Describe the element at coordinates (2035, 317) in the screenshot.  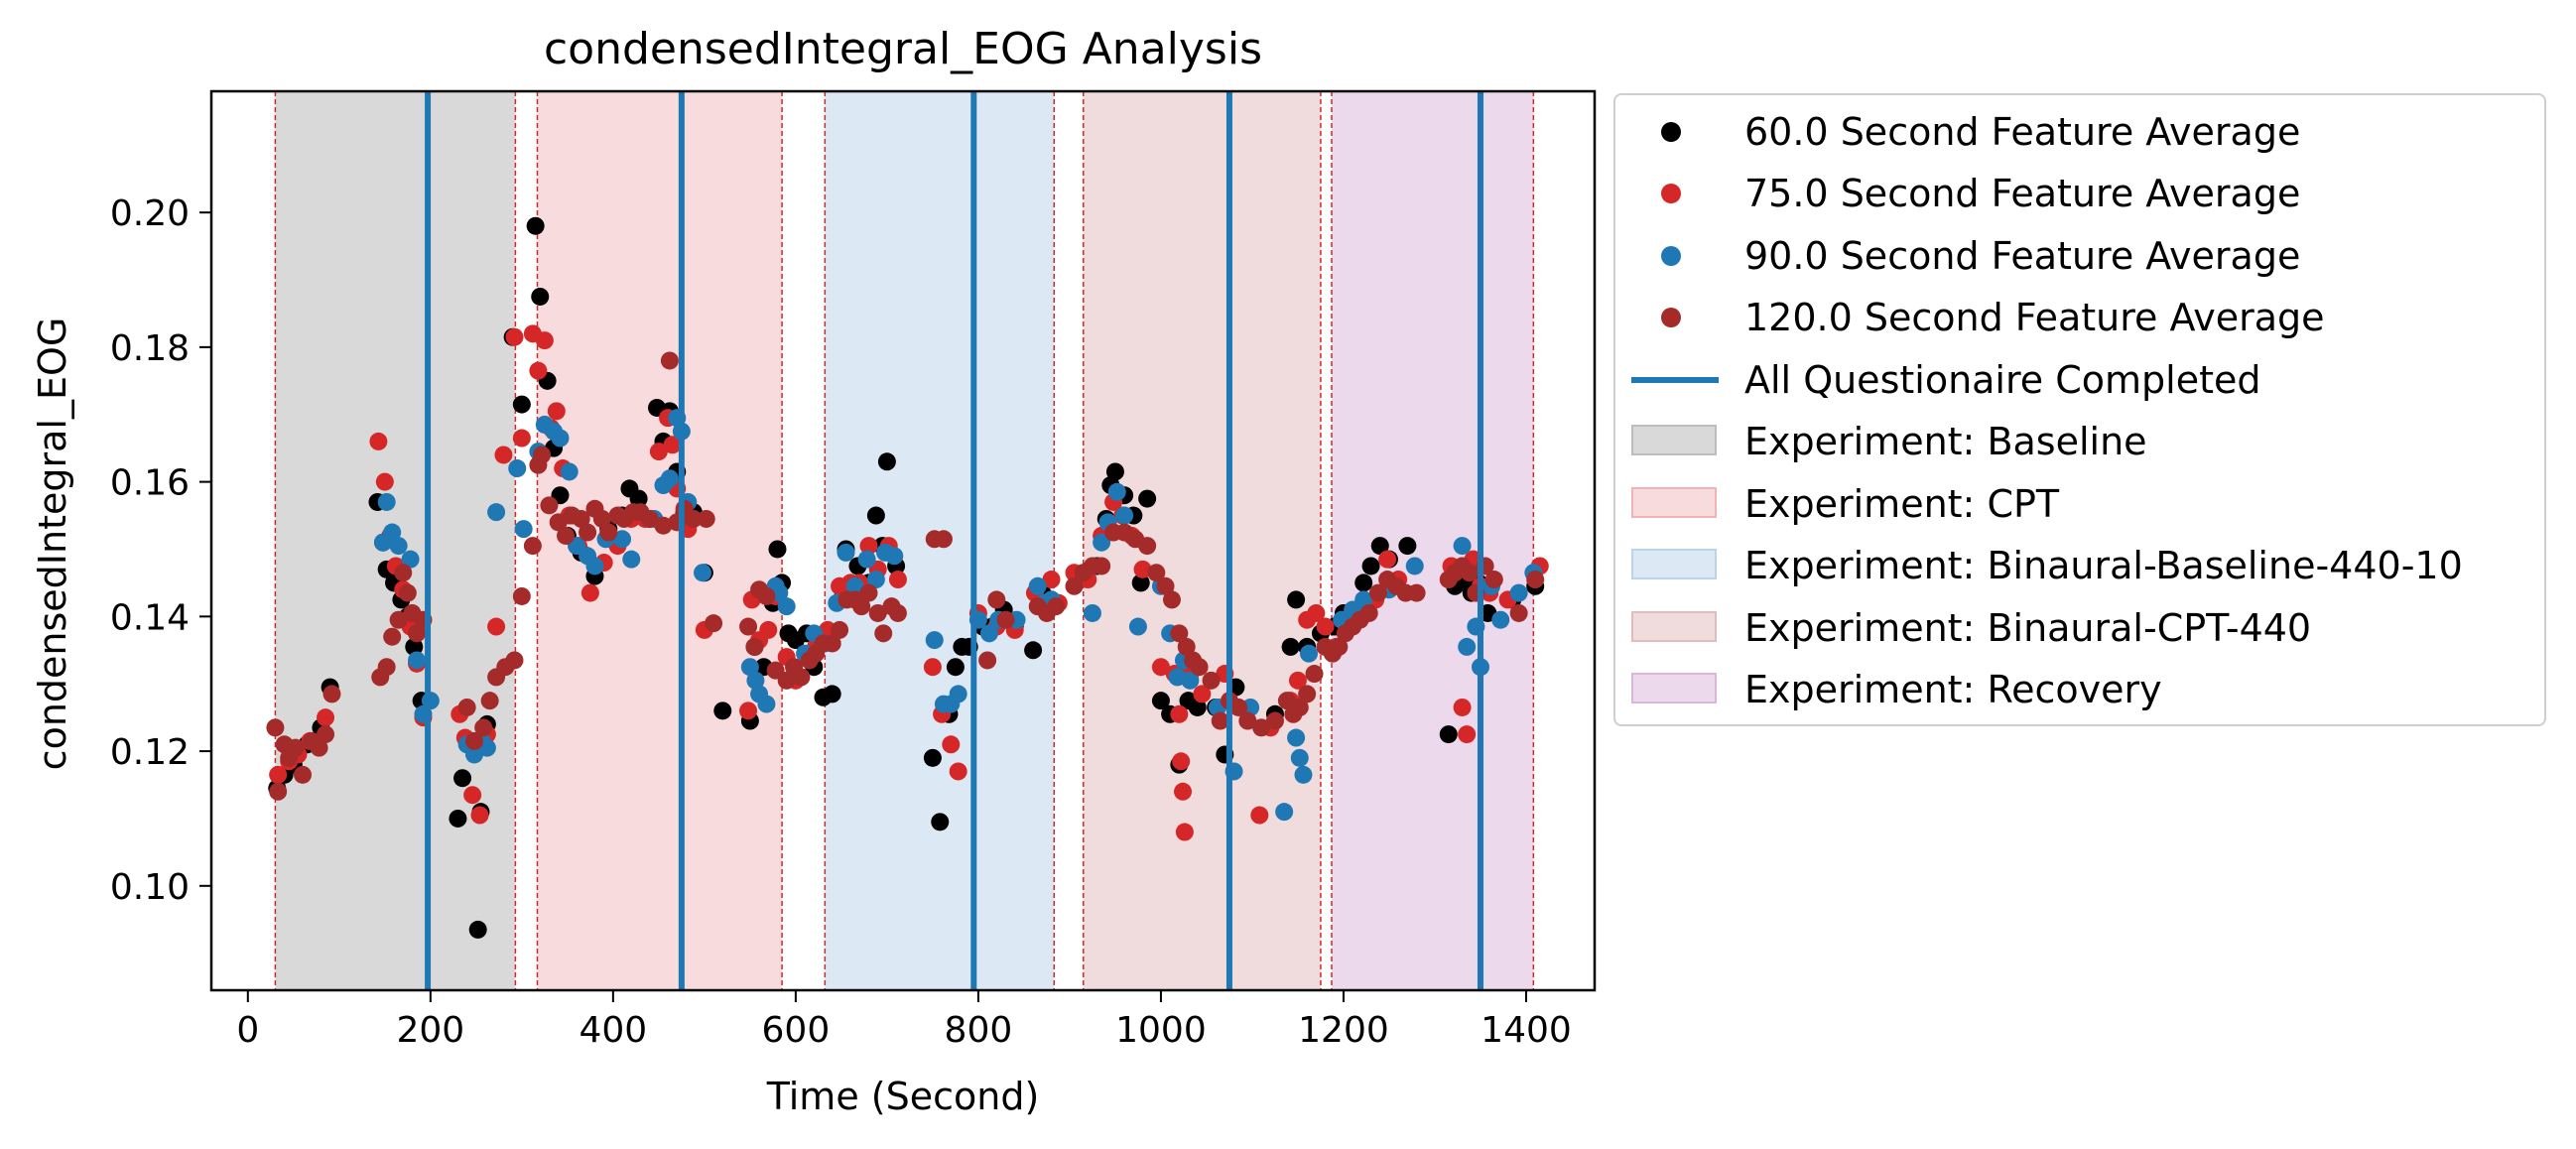
I see `legend-label: 120.0 Second Feature Average` at that location.